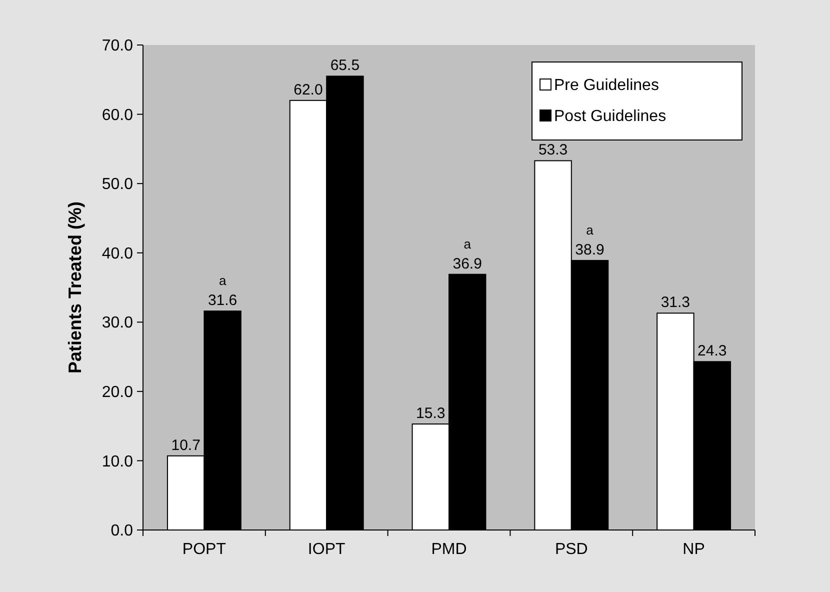 The width and height of the screenshot is (830, 592). Describe the element at coordinates (571, 549) in the screenshot. I see `x-tick-label: PSD` at that location.